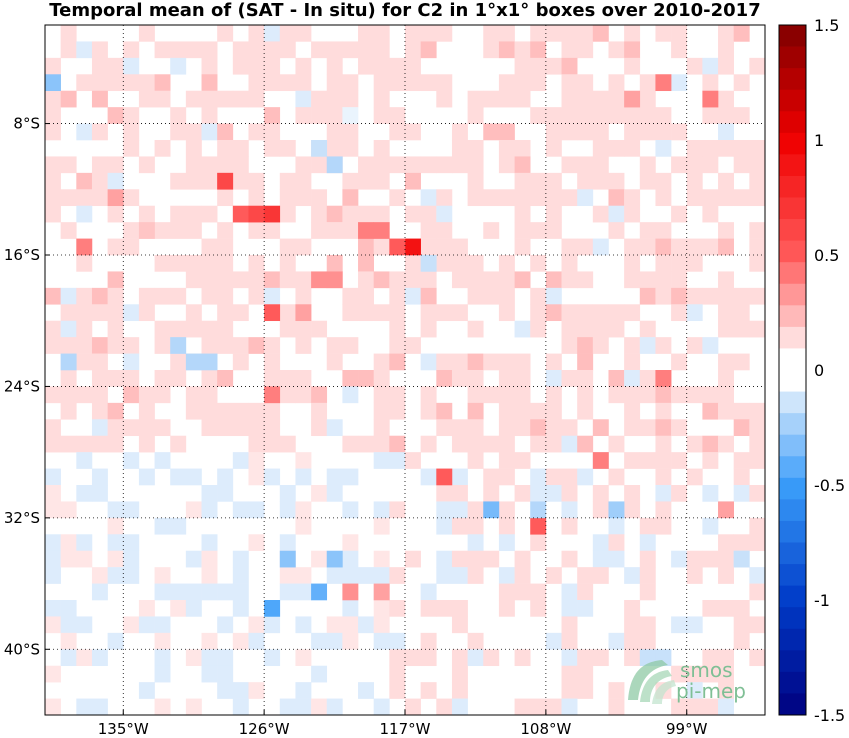 Image resolution: width=849 pixels, height=738 pixels. What do you see at coordinates (403, 724) in the screenshot?
I see `lon-labels: 135°W 126°W 117°W 108°W 99°W` at bounding box center [403, 724].